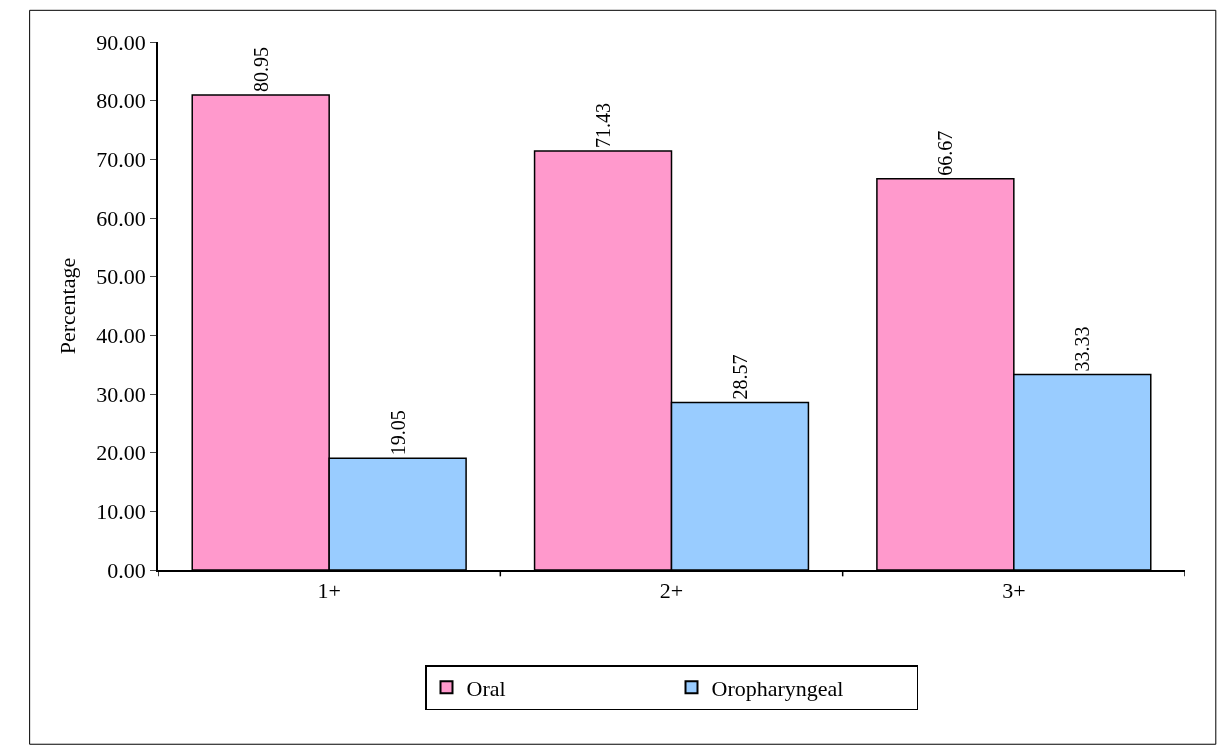  Describe the element at coordinates (486, 688) in the screenshot. I see `legend-label: Oral` at that location.